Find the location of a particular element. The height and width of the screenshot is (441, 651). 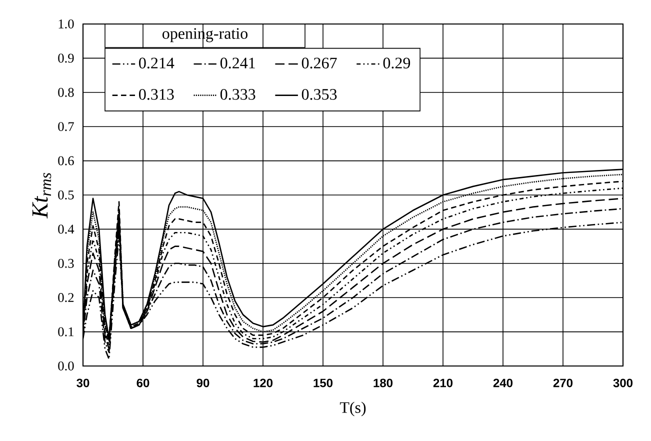

legend-label: 0.353 is located at coordinates (319, 94).